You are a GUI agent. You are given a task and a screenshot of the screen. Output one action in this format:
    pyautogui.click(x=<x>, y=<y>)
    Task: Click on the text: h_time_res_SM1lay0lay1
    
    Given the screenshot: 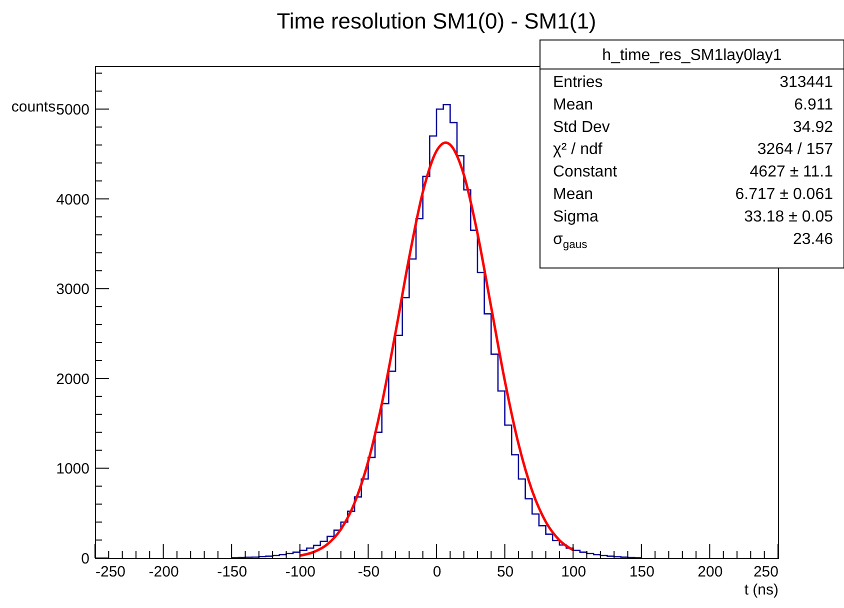 What is the action you would take?
    pyautogui.click(x=692, y=55)
    